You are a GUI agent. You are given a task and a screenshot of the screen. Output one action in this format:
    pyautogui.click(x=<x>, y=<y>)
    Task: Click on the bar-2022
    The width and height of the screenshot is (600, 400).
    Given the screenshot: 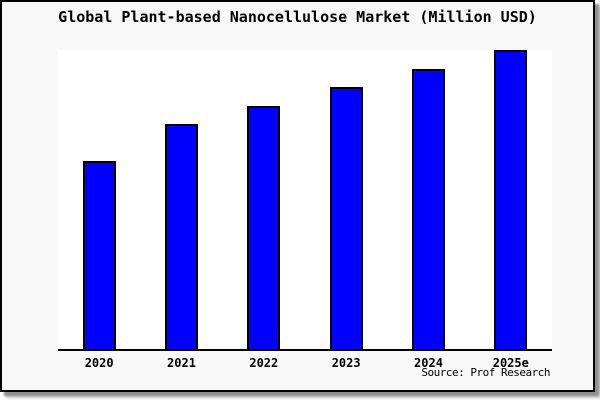 What is the action you would take?
    pyautogui.click(x=264, y=227)
    